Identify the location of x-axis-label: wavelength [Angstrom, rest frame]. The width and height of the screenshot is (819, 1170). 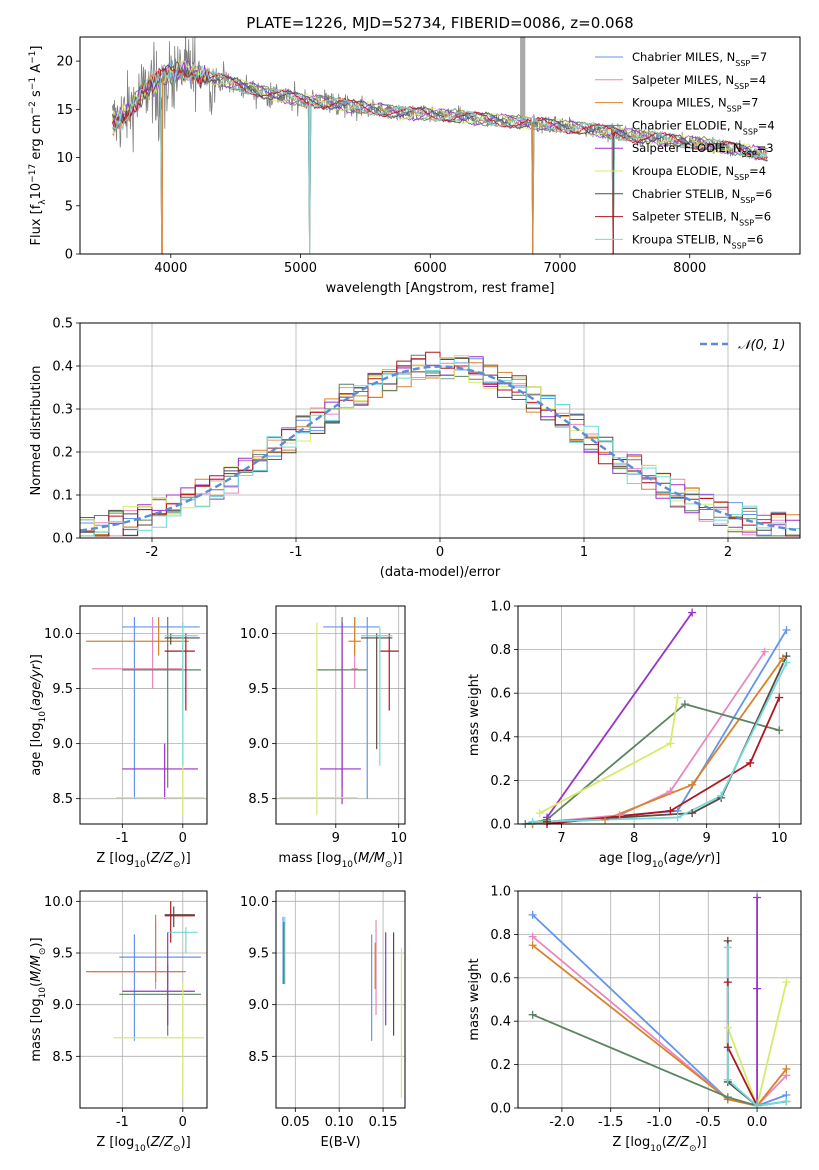
(440, 288).